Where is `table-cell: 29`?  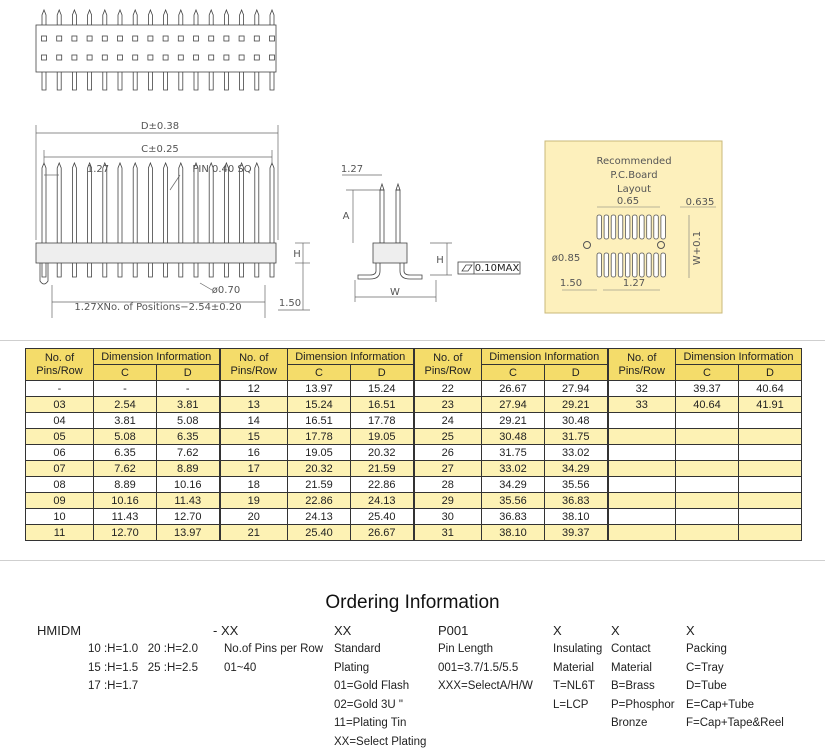 table-cell: 29 is located at coordinates (447, 500).